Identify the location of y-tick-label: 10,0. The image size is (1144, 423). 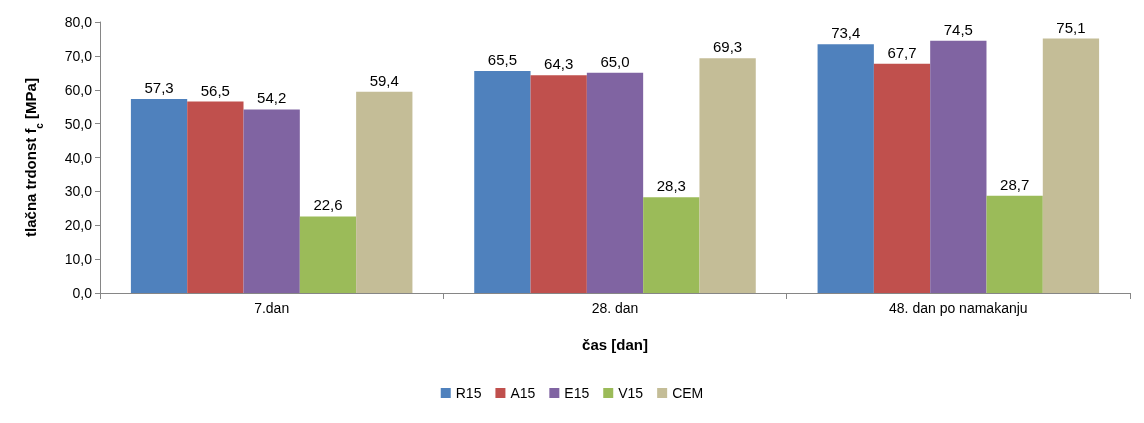
(78, 259).